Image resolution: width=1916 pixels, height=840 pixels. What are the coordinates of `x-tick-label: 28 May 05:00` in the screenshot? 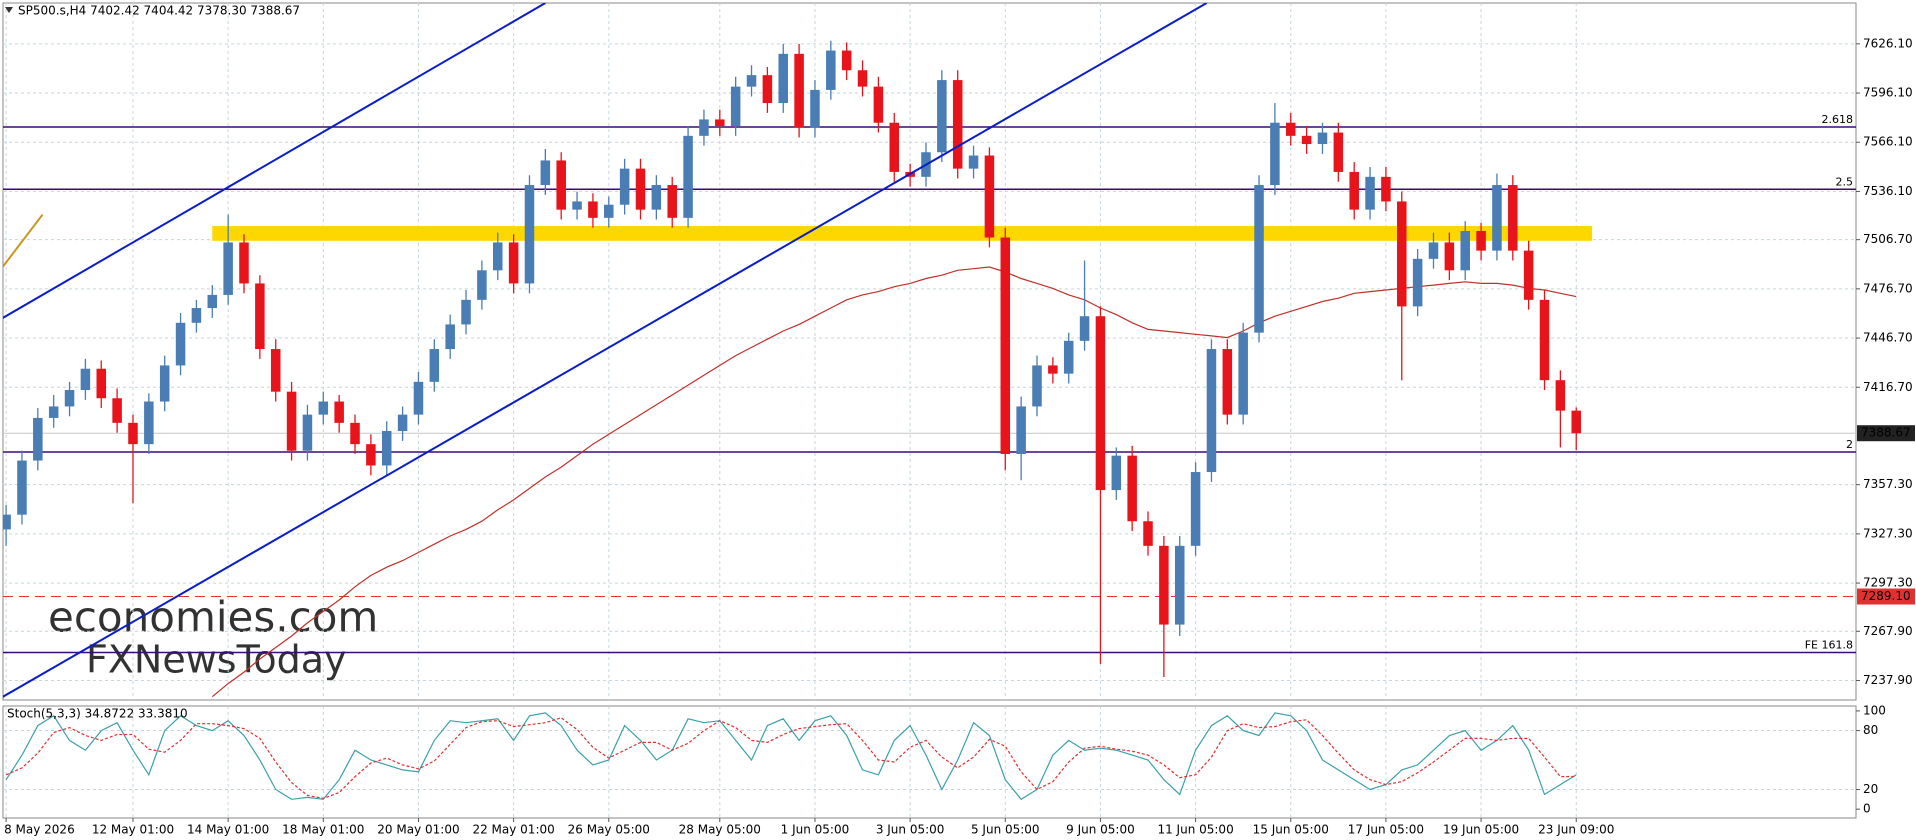 It's located at (720, 830).